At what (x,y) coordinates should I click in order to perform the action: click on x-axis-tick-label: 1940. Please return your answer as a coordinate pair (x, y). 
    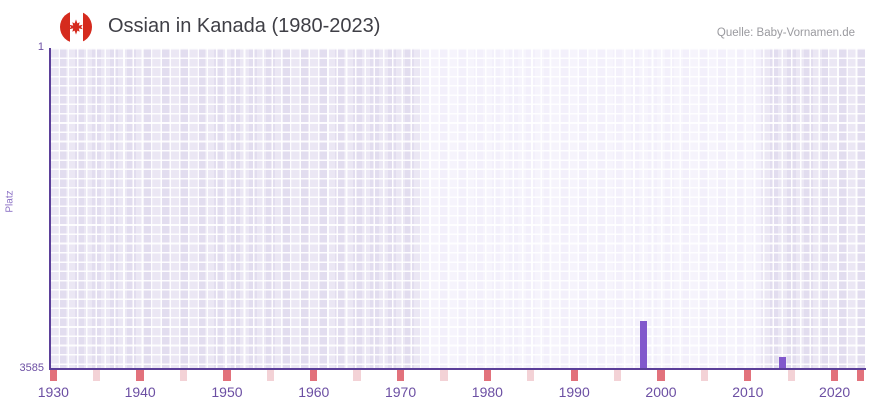
    Looking at the image, I should click on (140, 392).